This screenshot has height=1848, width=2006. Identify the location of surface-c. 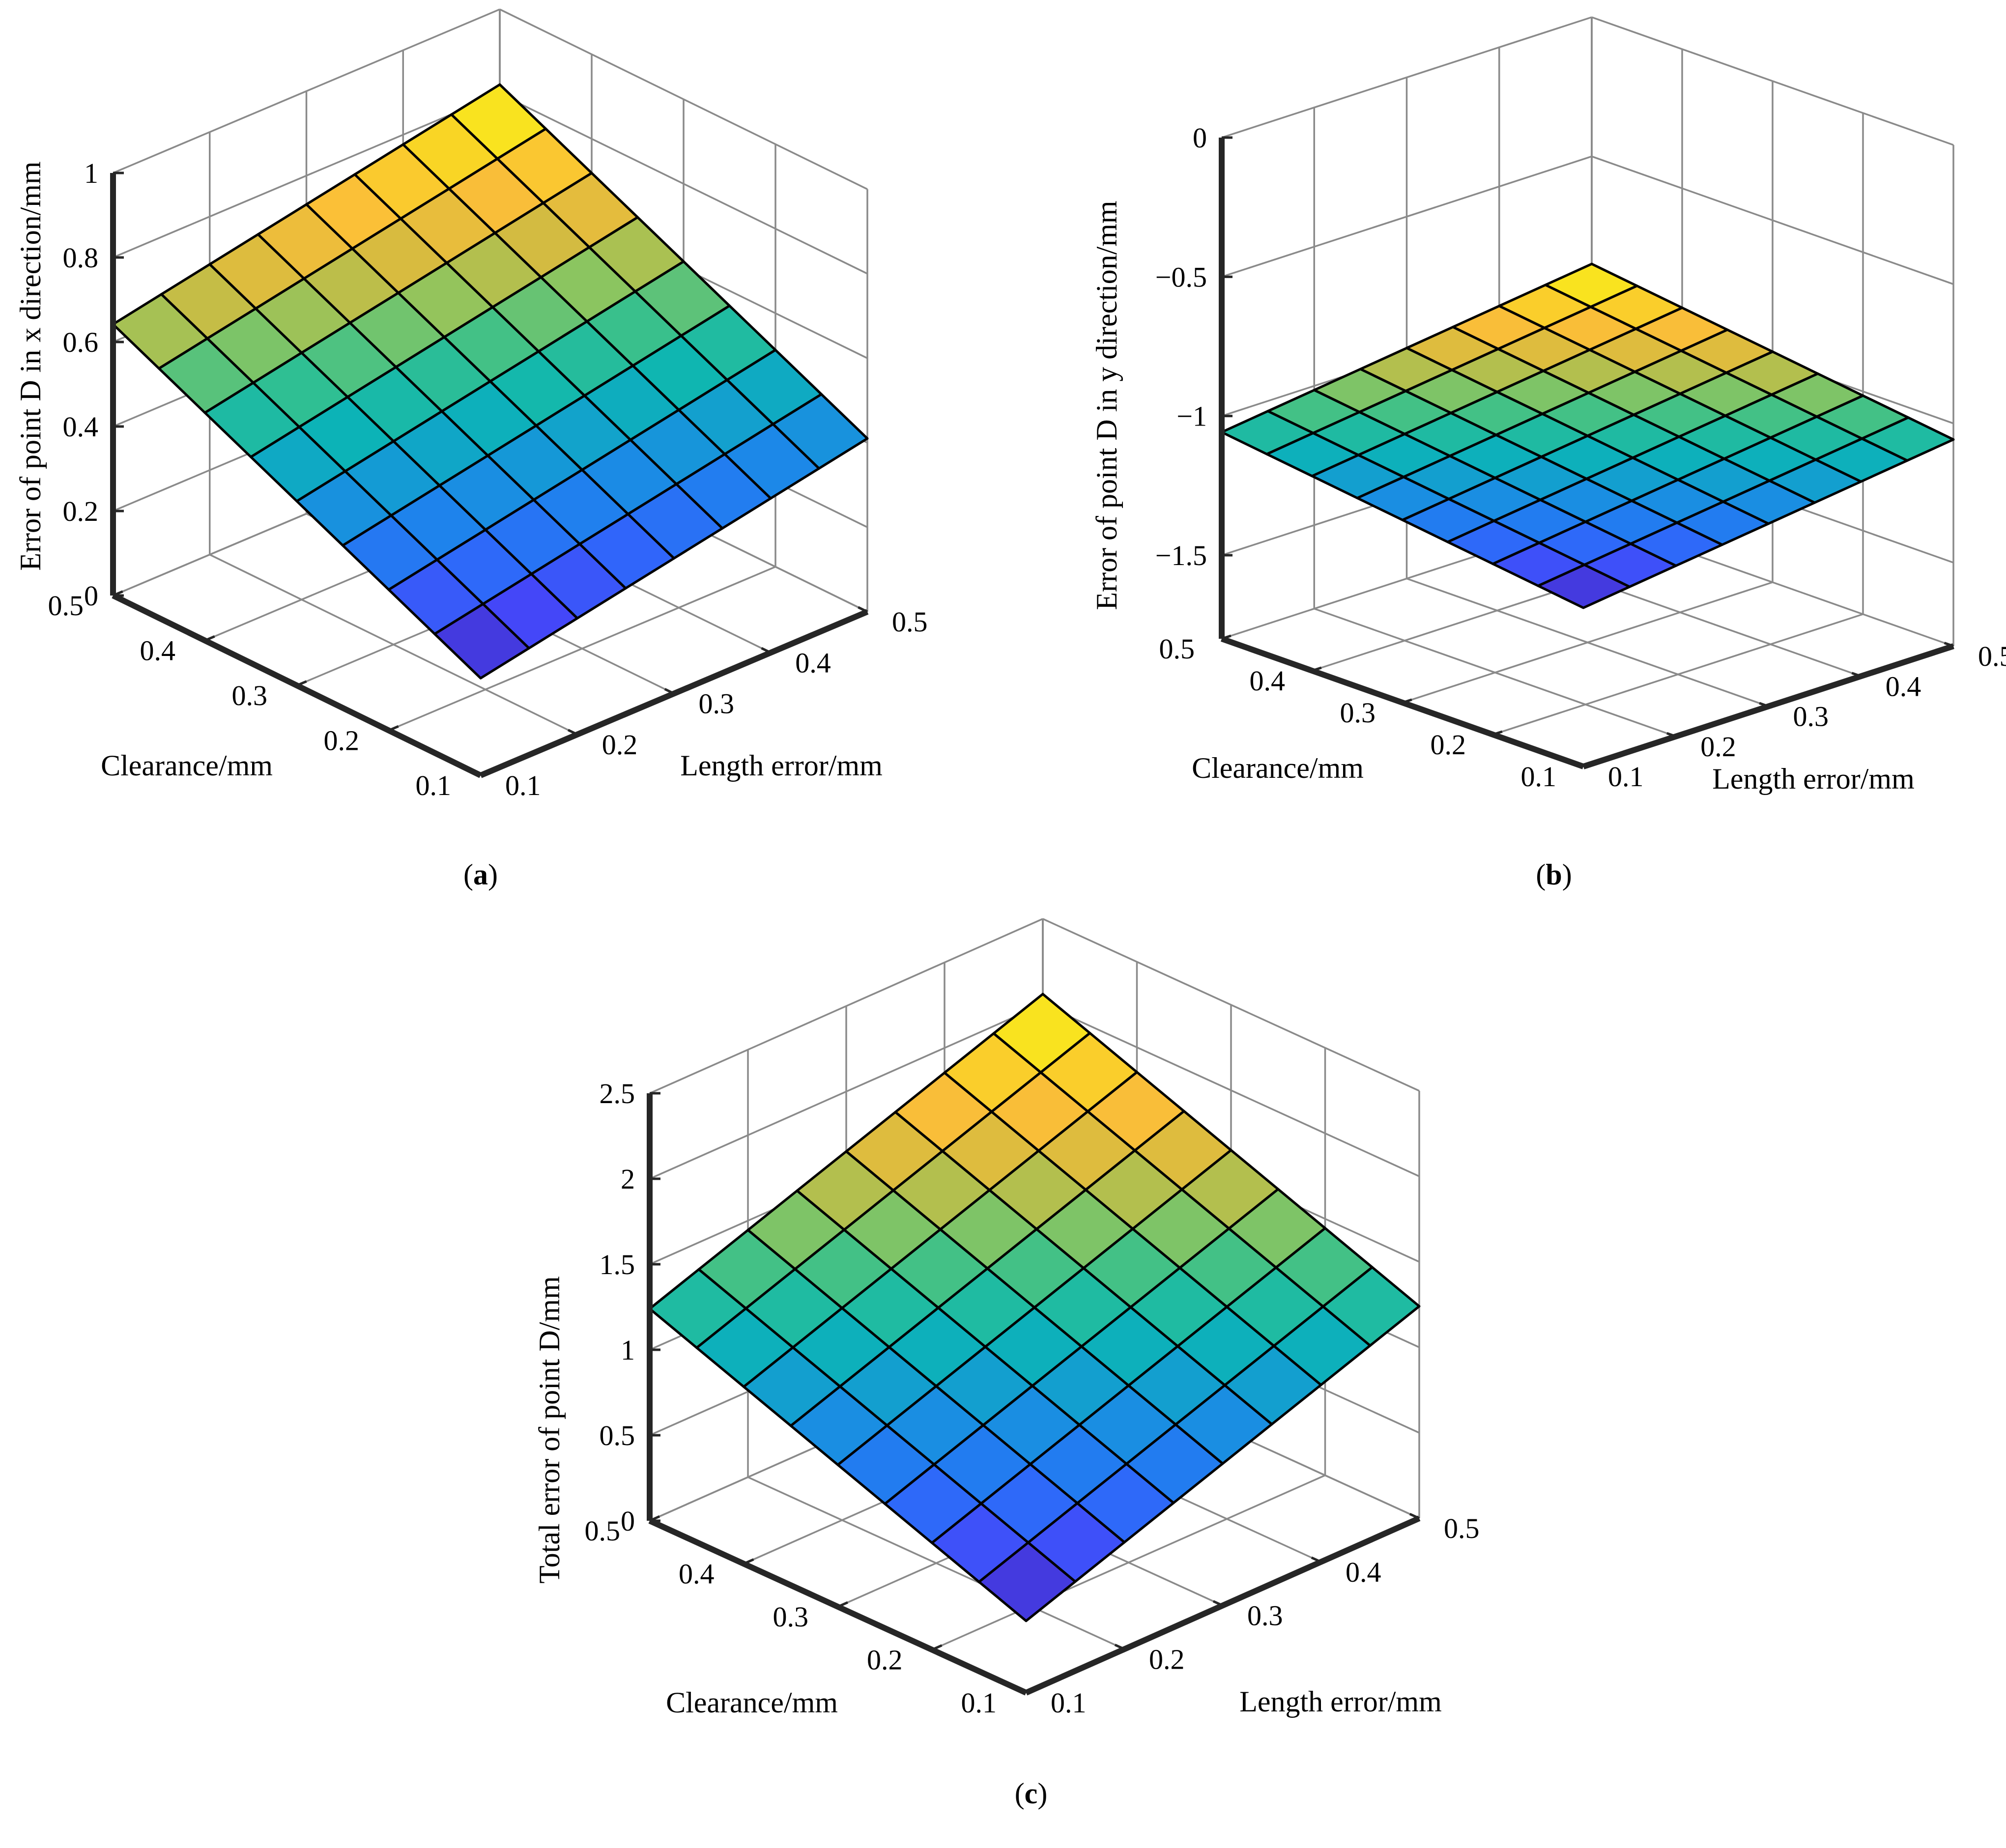
(1034, 1307).